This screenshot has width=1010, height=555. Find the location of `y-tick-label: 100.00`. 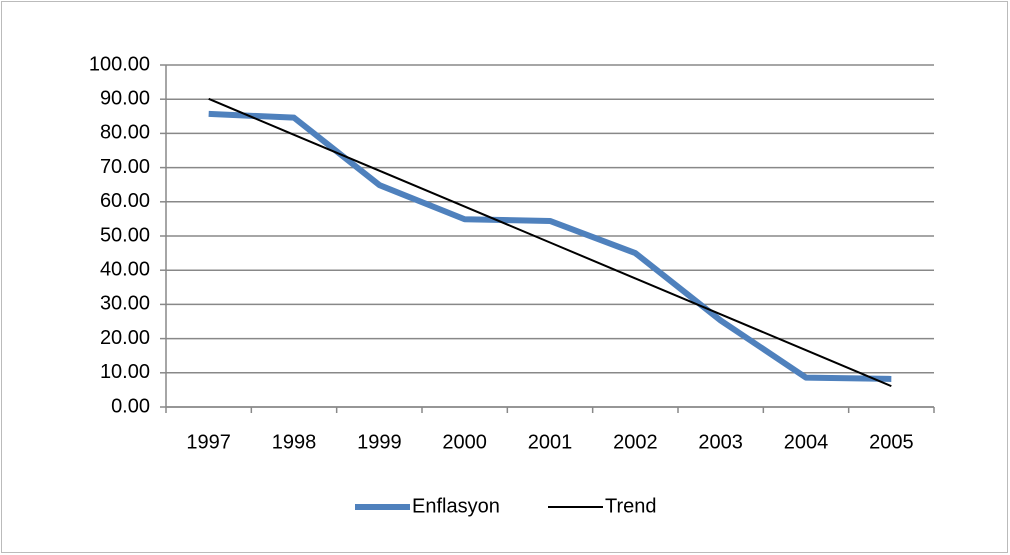

y-tick-label: 100.00 is located at coordinates (119, 64).